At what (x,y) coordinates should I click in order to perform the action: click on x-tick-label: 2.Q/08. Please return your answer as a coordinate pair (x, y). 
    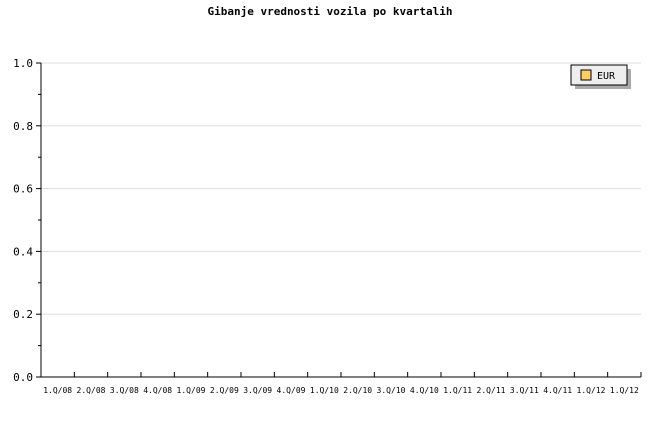
    Looking at the image, I should click on (91, 390).